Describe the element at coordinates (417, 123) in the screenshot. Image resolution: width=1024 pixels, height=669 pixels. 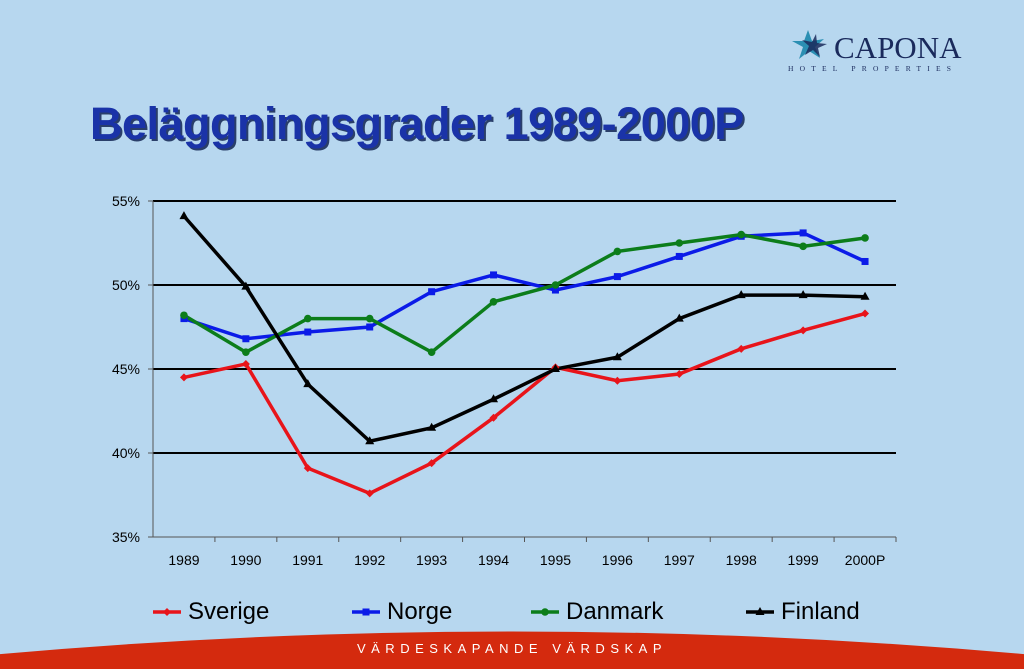
I see `page-title: Beläggningsgrader 1989-2000P` at that location.